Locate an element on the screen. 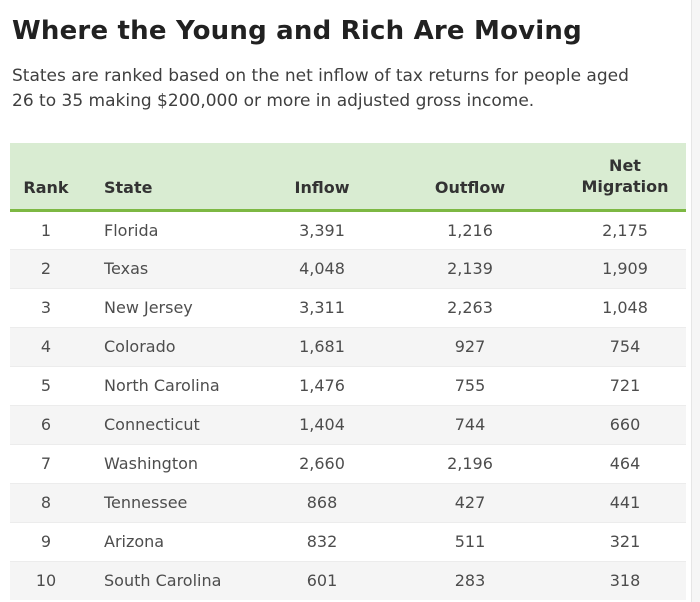 The width and height of the screenshot is (700, 602). cell-rank: 8 is located at coordinates (46, 502).